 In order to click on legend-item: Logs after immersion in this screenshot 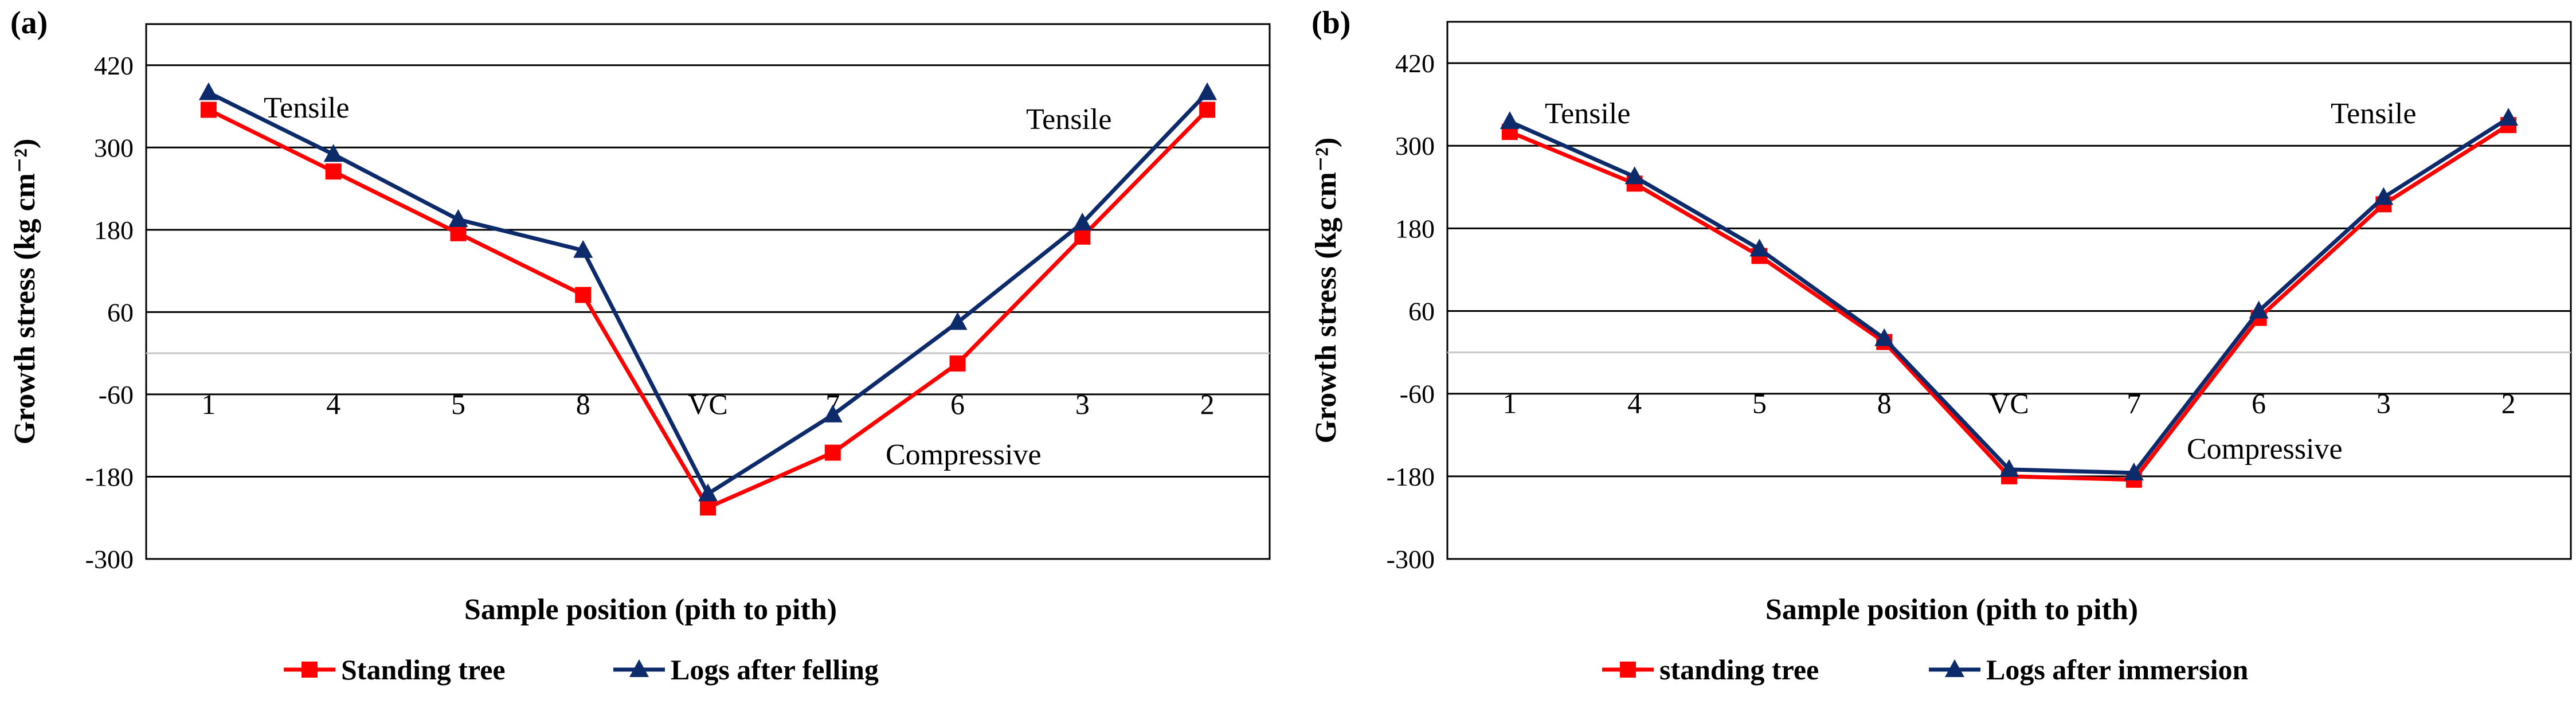, I will do `click(2089, 670)`.